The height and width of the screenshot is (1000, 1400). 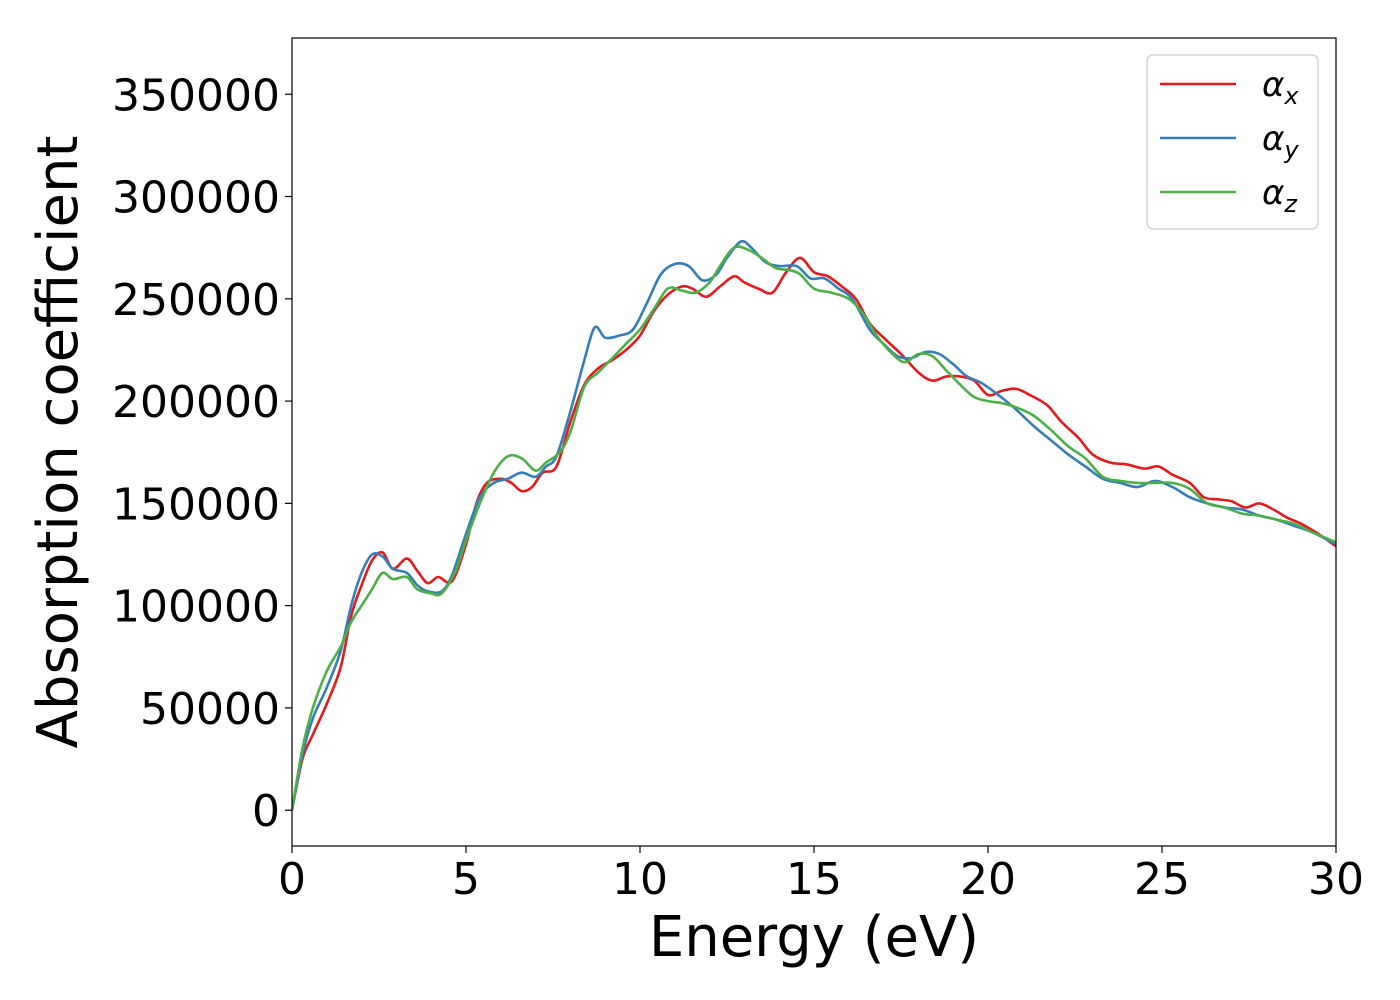 What do you see at coordinates (196, 607) in the screenshot?
I see `y-tick-label: 100000` at bounding box center [196, 607].